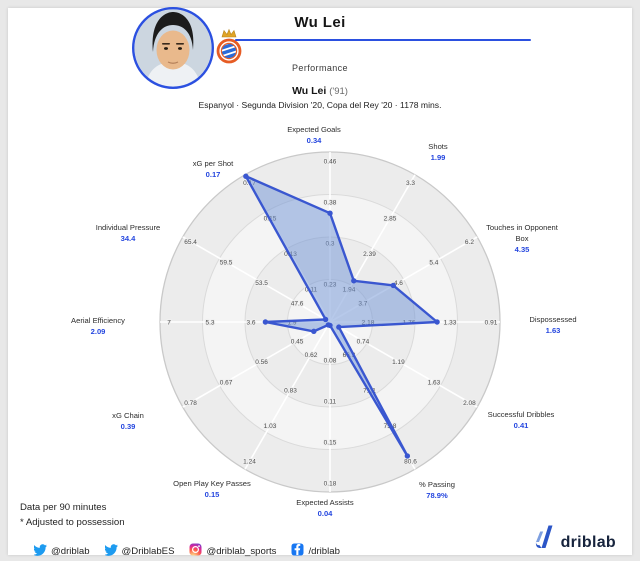 Image resolution: width=640 pixels, height=561 pixels. Describe the element at coordinates (128, 426) in the screenshot. I see `svg-text: 0.39` at that location.